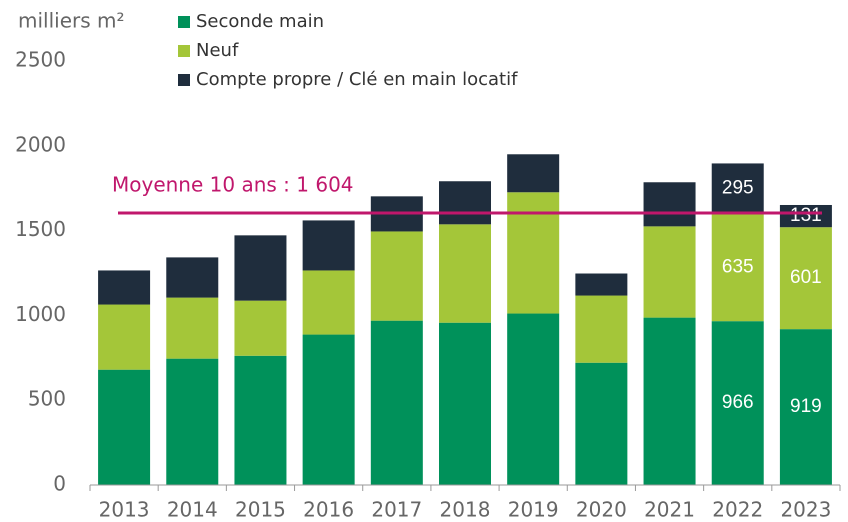 Image resolution: width=848 pixels, height=522 pixels. Describe the element at coordinates (601, 510) in the screenshot. I see `x-tick-label: 2020` at that location.